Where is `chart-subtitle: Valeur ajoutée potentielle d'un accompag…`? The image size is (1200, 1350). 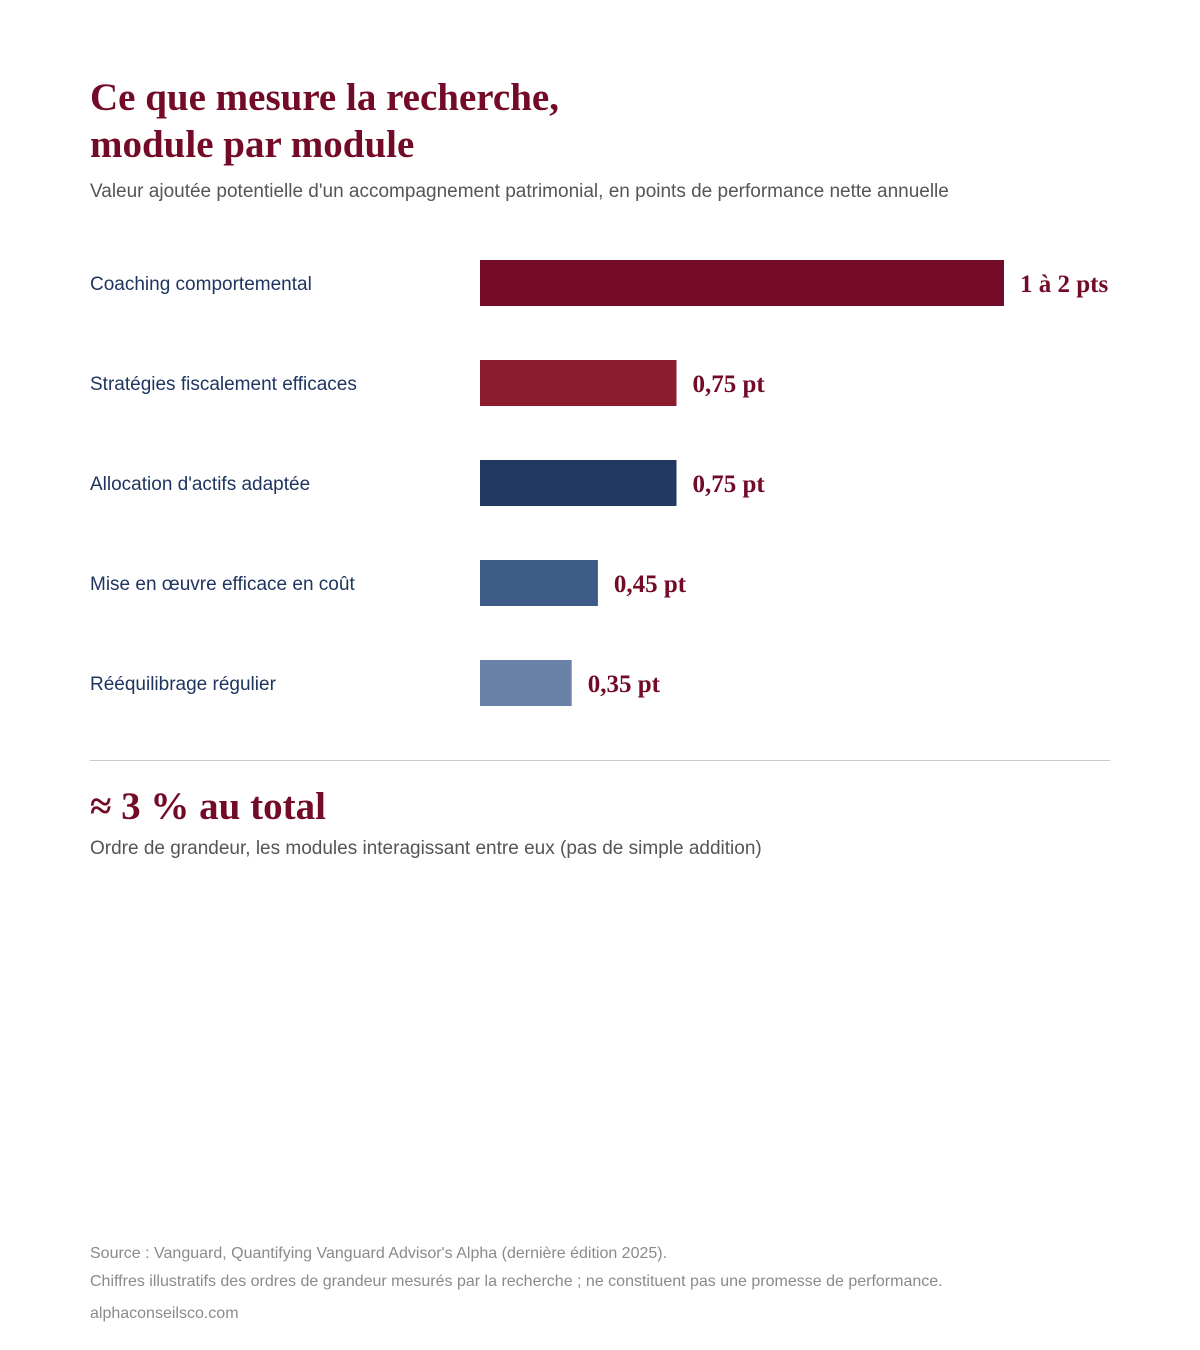
chart-subtitle: Valeur ajoutée potentielle d'un accompag… is located at coordinates (519, 191).